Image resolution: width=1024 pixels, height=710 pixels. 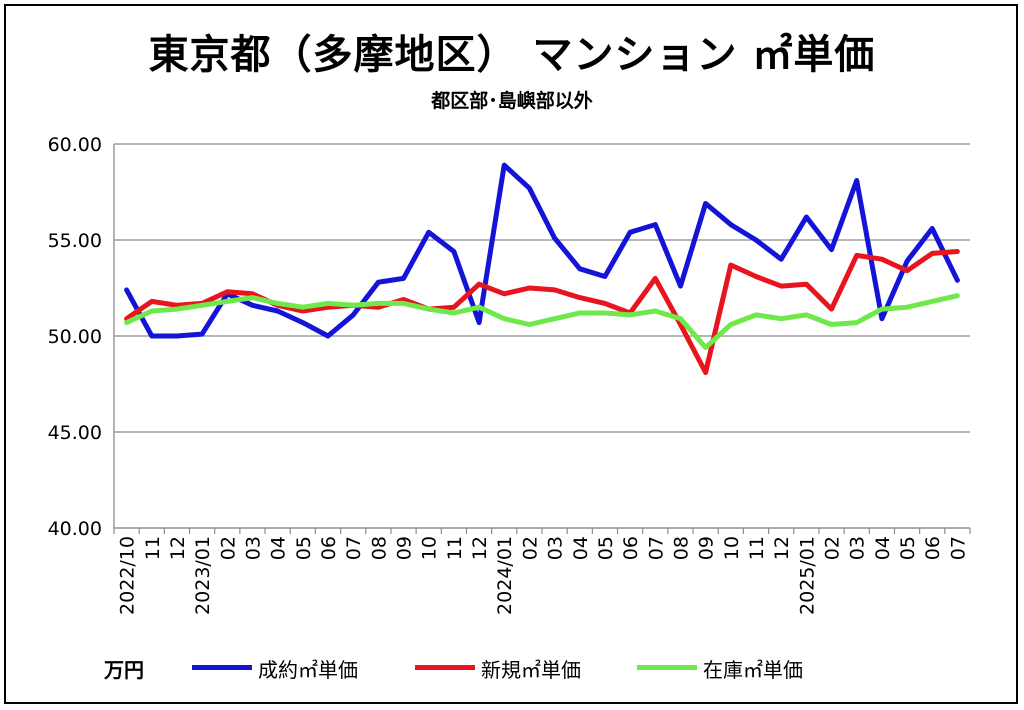 What do you see at coordinates (512, 101) in the screenshot?
I see `chart-subtitle: 都区部･島嶼部以外` at bounding box center [512, 101].